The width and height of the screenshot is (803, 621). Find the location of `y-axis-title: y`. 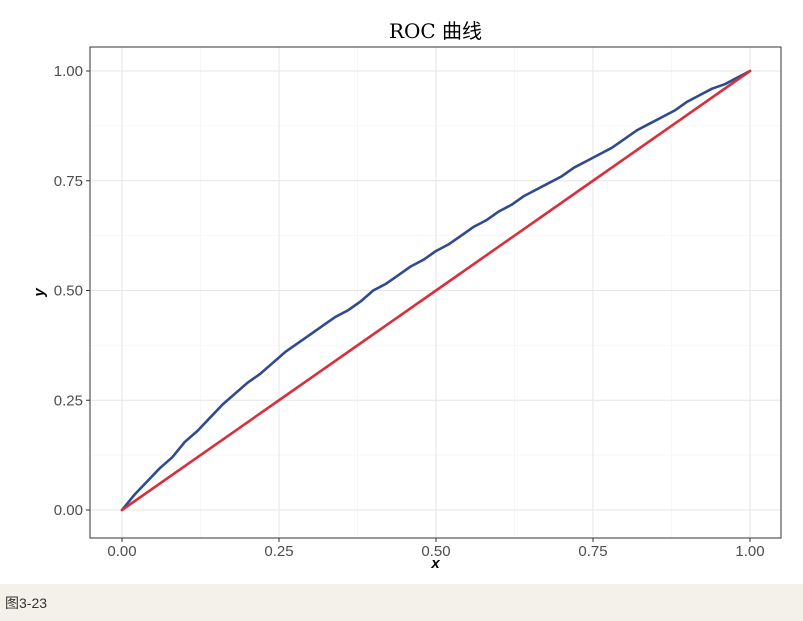

y-axis-title: y is located at coordinates (39, 293).